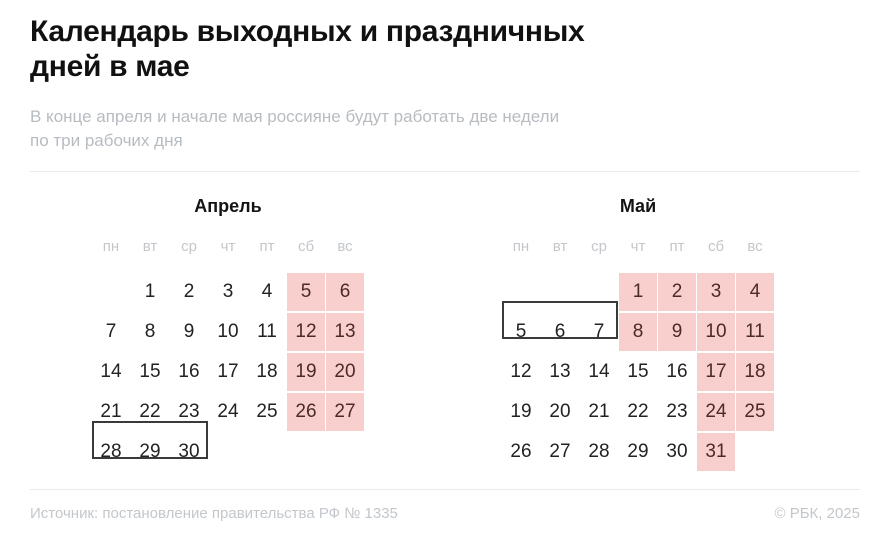 The height and width of the screenshot is (549, 890). I want to click on day-cell-апрель-28: 28, so click(111, 451).